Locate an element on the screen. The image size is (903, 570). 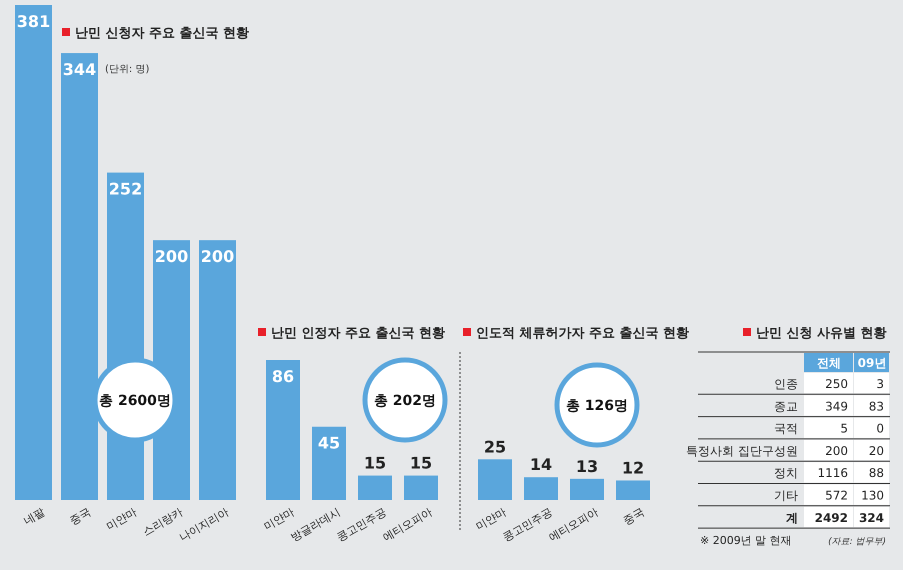
annotation: 총 202명 is located at coordinates (405, 401).